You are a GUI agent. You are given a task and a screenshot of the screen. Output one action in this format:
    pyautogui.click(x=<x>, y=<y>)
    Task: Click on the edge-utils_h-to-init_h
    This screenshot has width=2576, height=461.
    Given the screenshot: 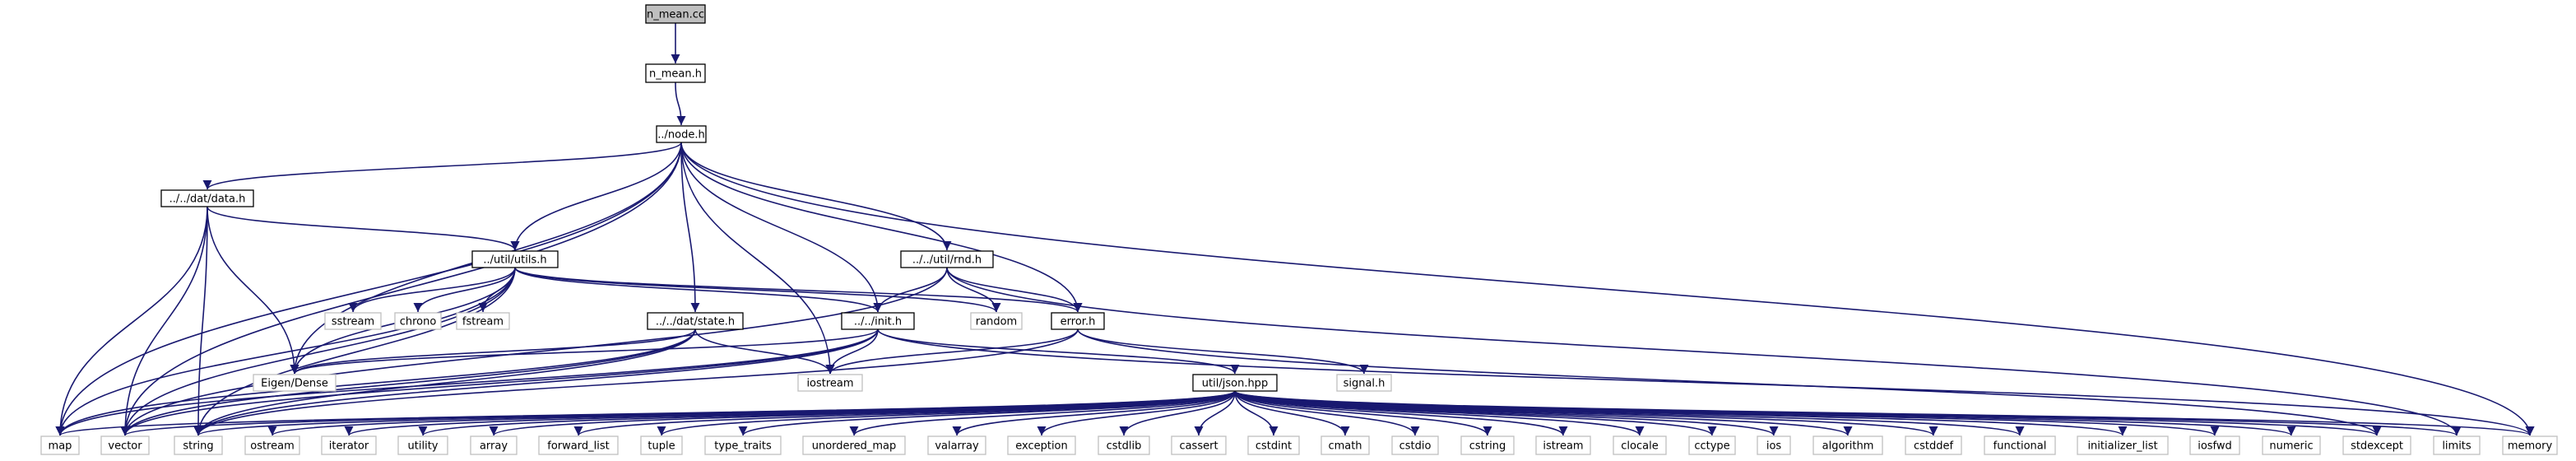 What is the action you would take?
    pyautogui.click(x=698, y=290)
    